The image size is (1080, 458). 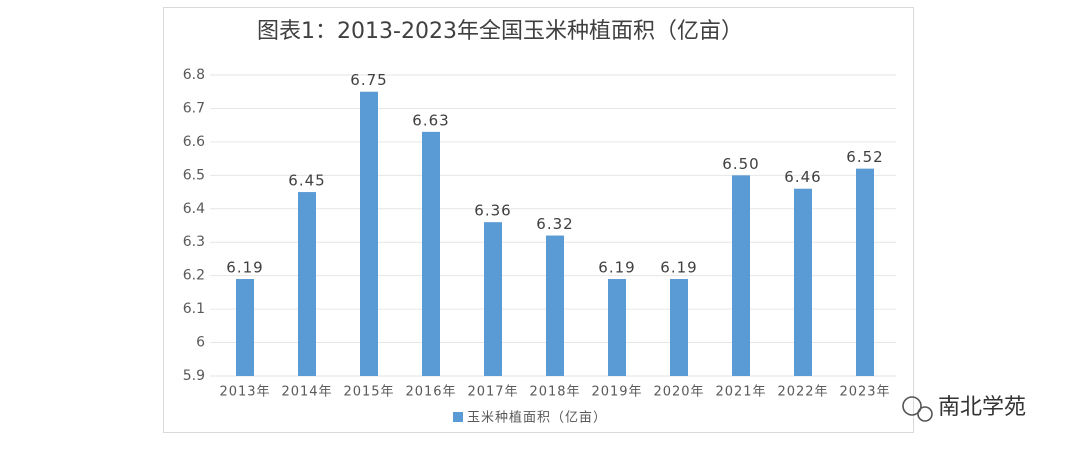 I want to click on y-tick-label: 6.2, so click(x=194, y=276).